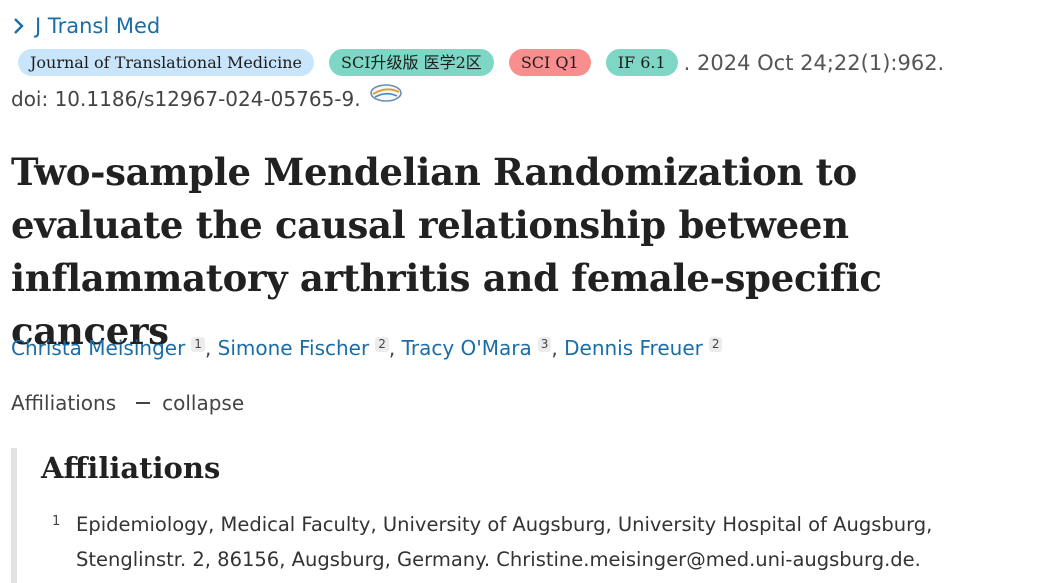 The height and width of the screenshot is (583, 1044). Describe the element at coordinates (549, 62) in the screenshot. I see `sci-quartile-badge: SCI Q1` at that location.